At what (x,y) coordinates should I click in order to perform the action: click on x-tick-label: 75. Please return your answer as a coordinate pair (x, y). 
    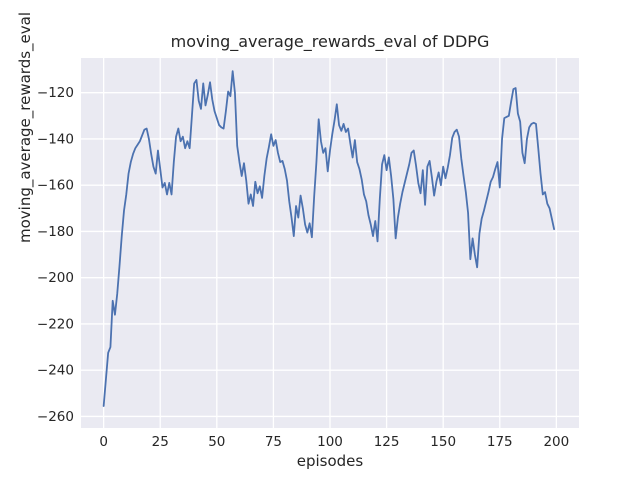
    Looking at the image, I should click on (273, 442).